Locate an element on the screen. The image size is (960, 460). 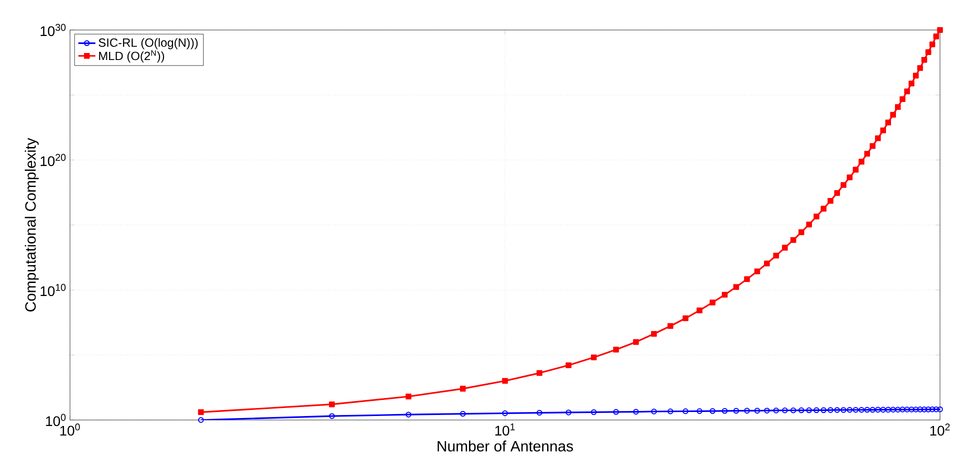
x-tick-label: 10$^{1}$ is located at coordinates (505, 430).